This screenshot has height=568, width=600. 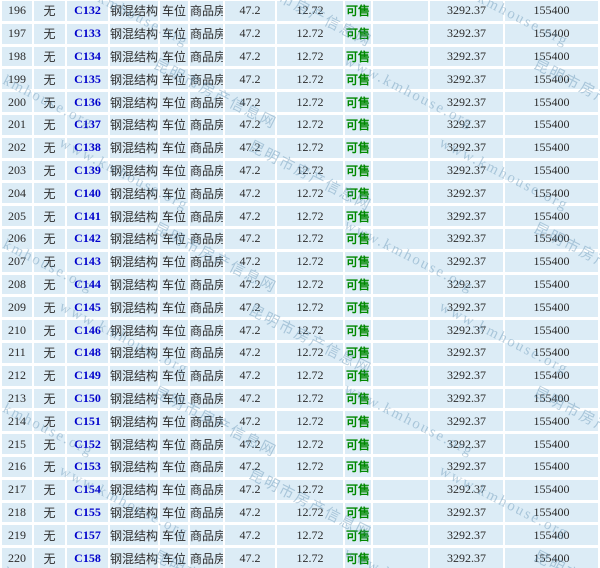 I want to click on unit-code-link: C141, so click(x=87, y=216).